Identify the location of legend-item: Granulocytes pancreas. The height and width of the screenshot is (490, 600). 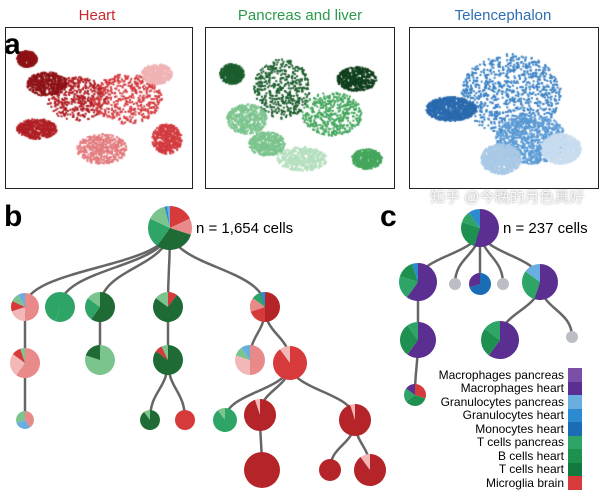
(510, 402).